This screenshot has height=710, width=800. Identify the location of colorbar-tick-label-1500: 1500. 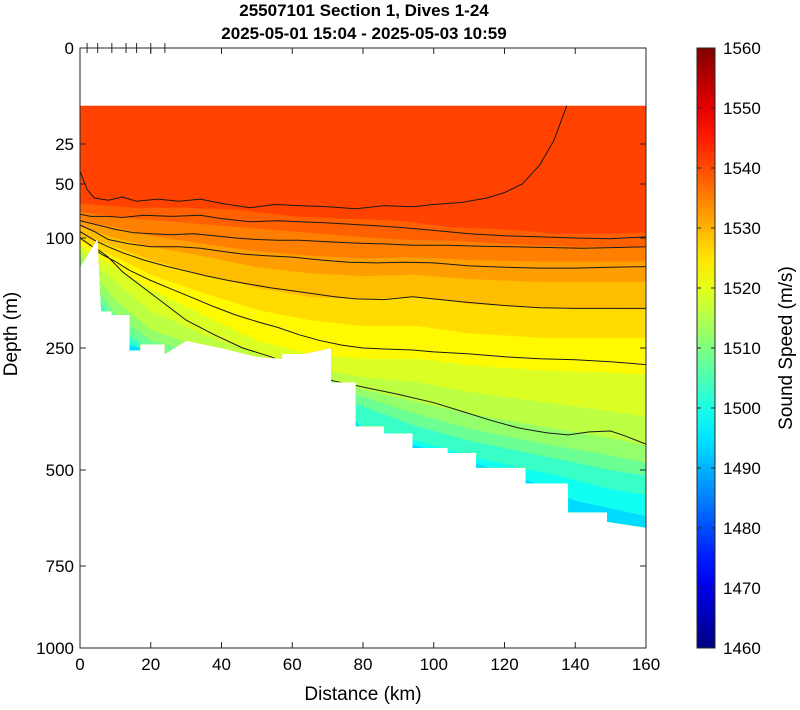
(742, 408).